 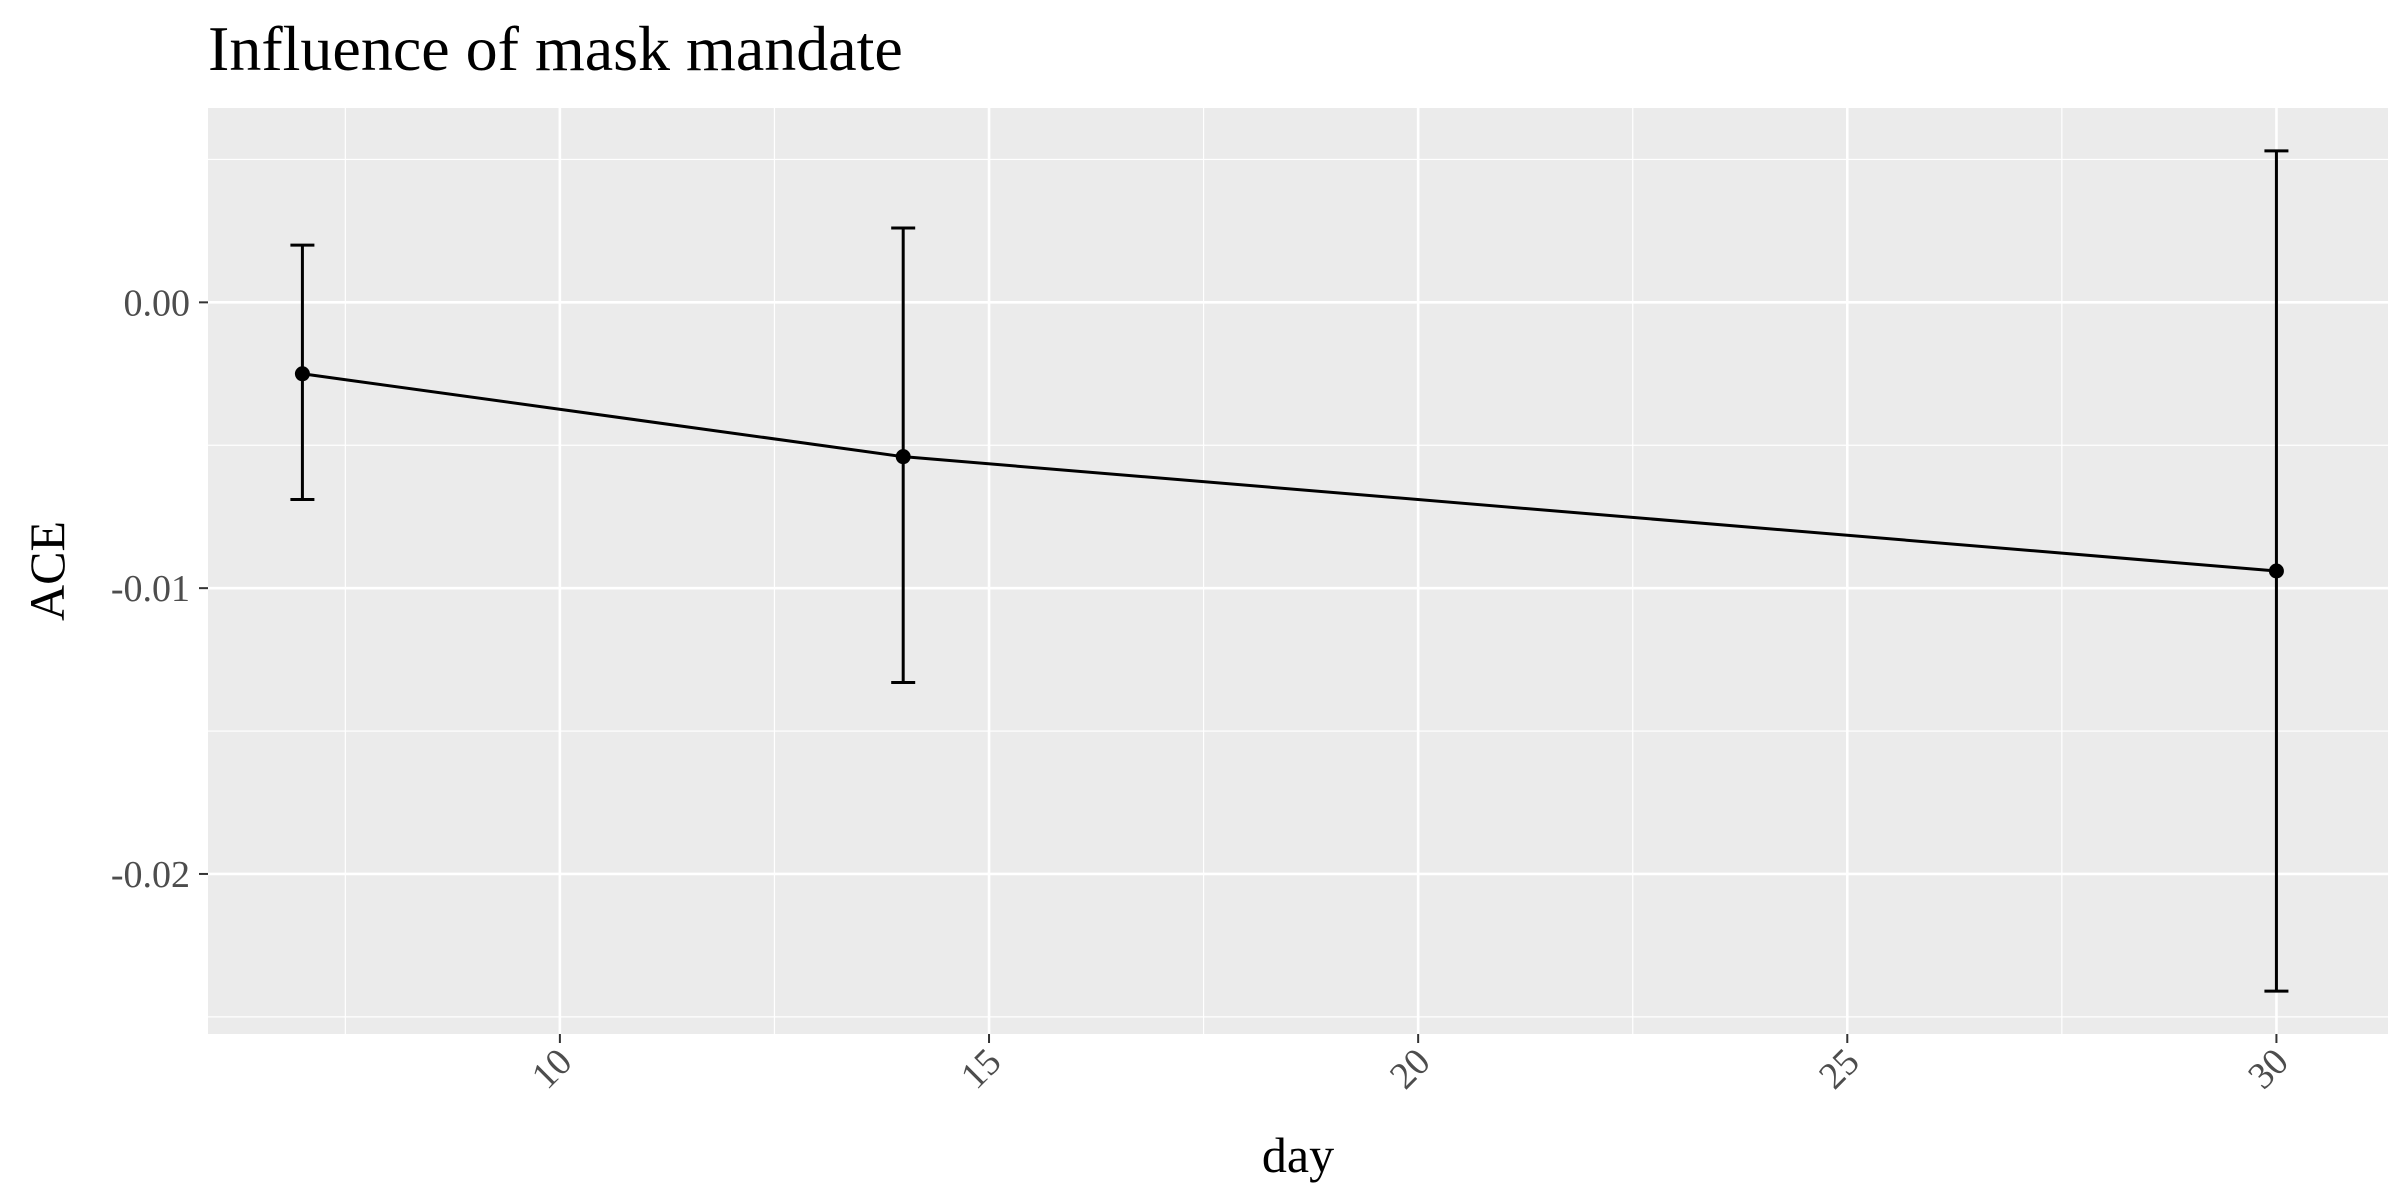 What do you see at coordinates (47, 571) in the screenshot?
I see `y-axis-title: ACE` at bounding box center [47, 571].